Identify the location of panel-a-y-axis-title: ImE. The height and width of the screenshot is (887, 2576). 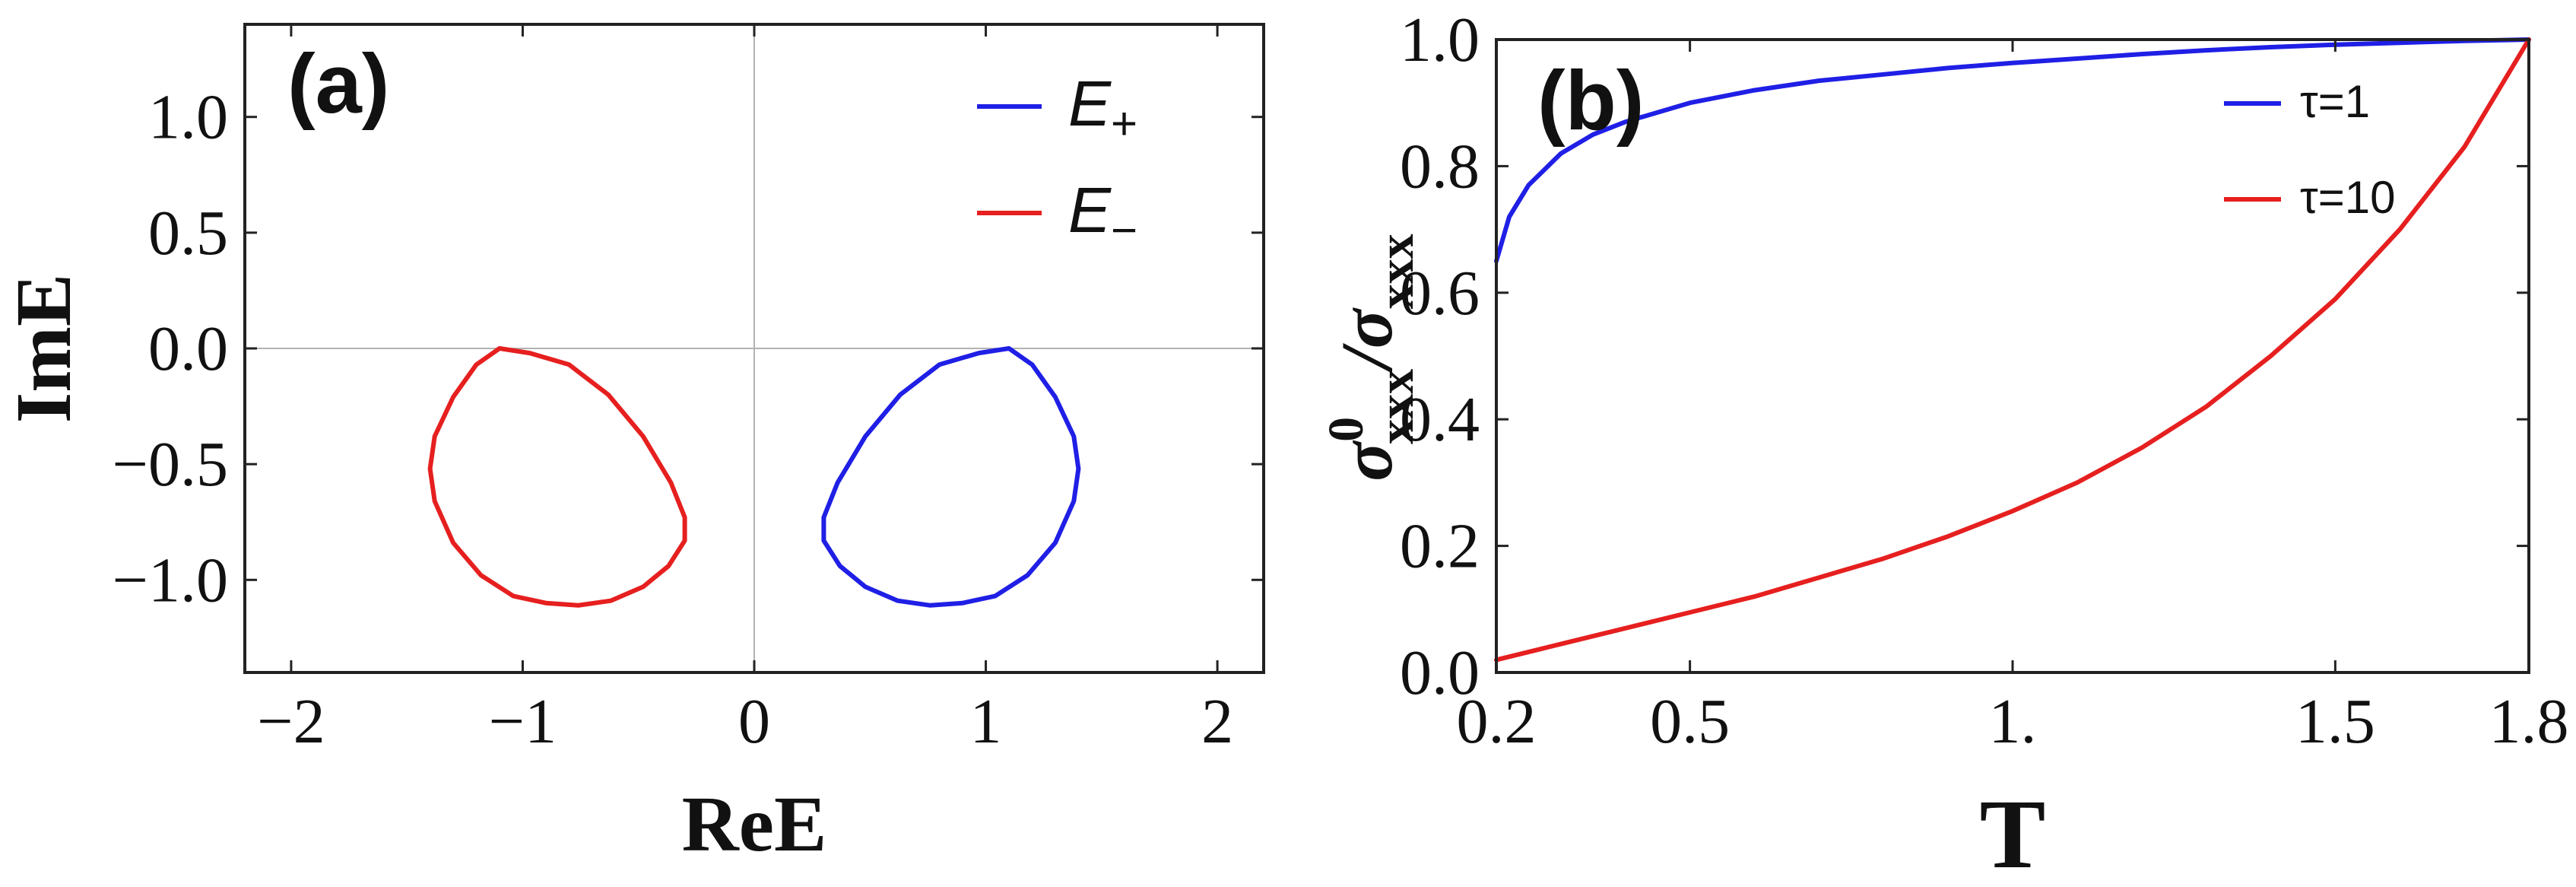
(43, 348).